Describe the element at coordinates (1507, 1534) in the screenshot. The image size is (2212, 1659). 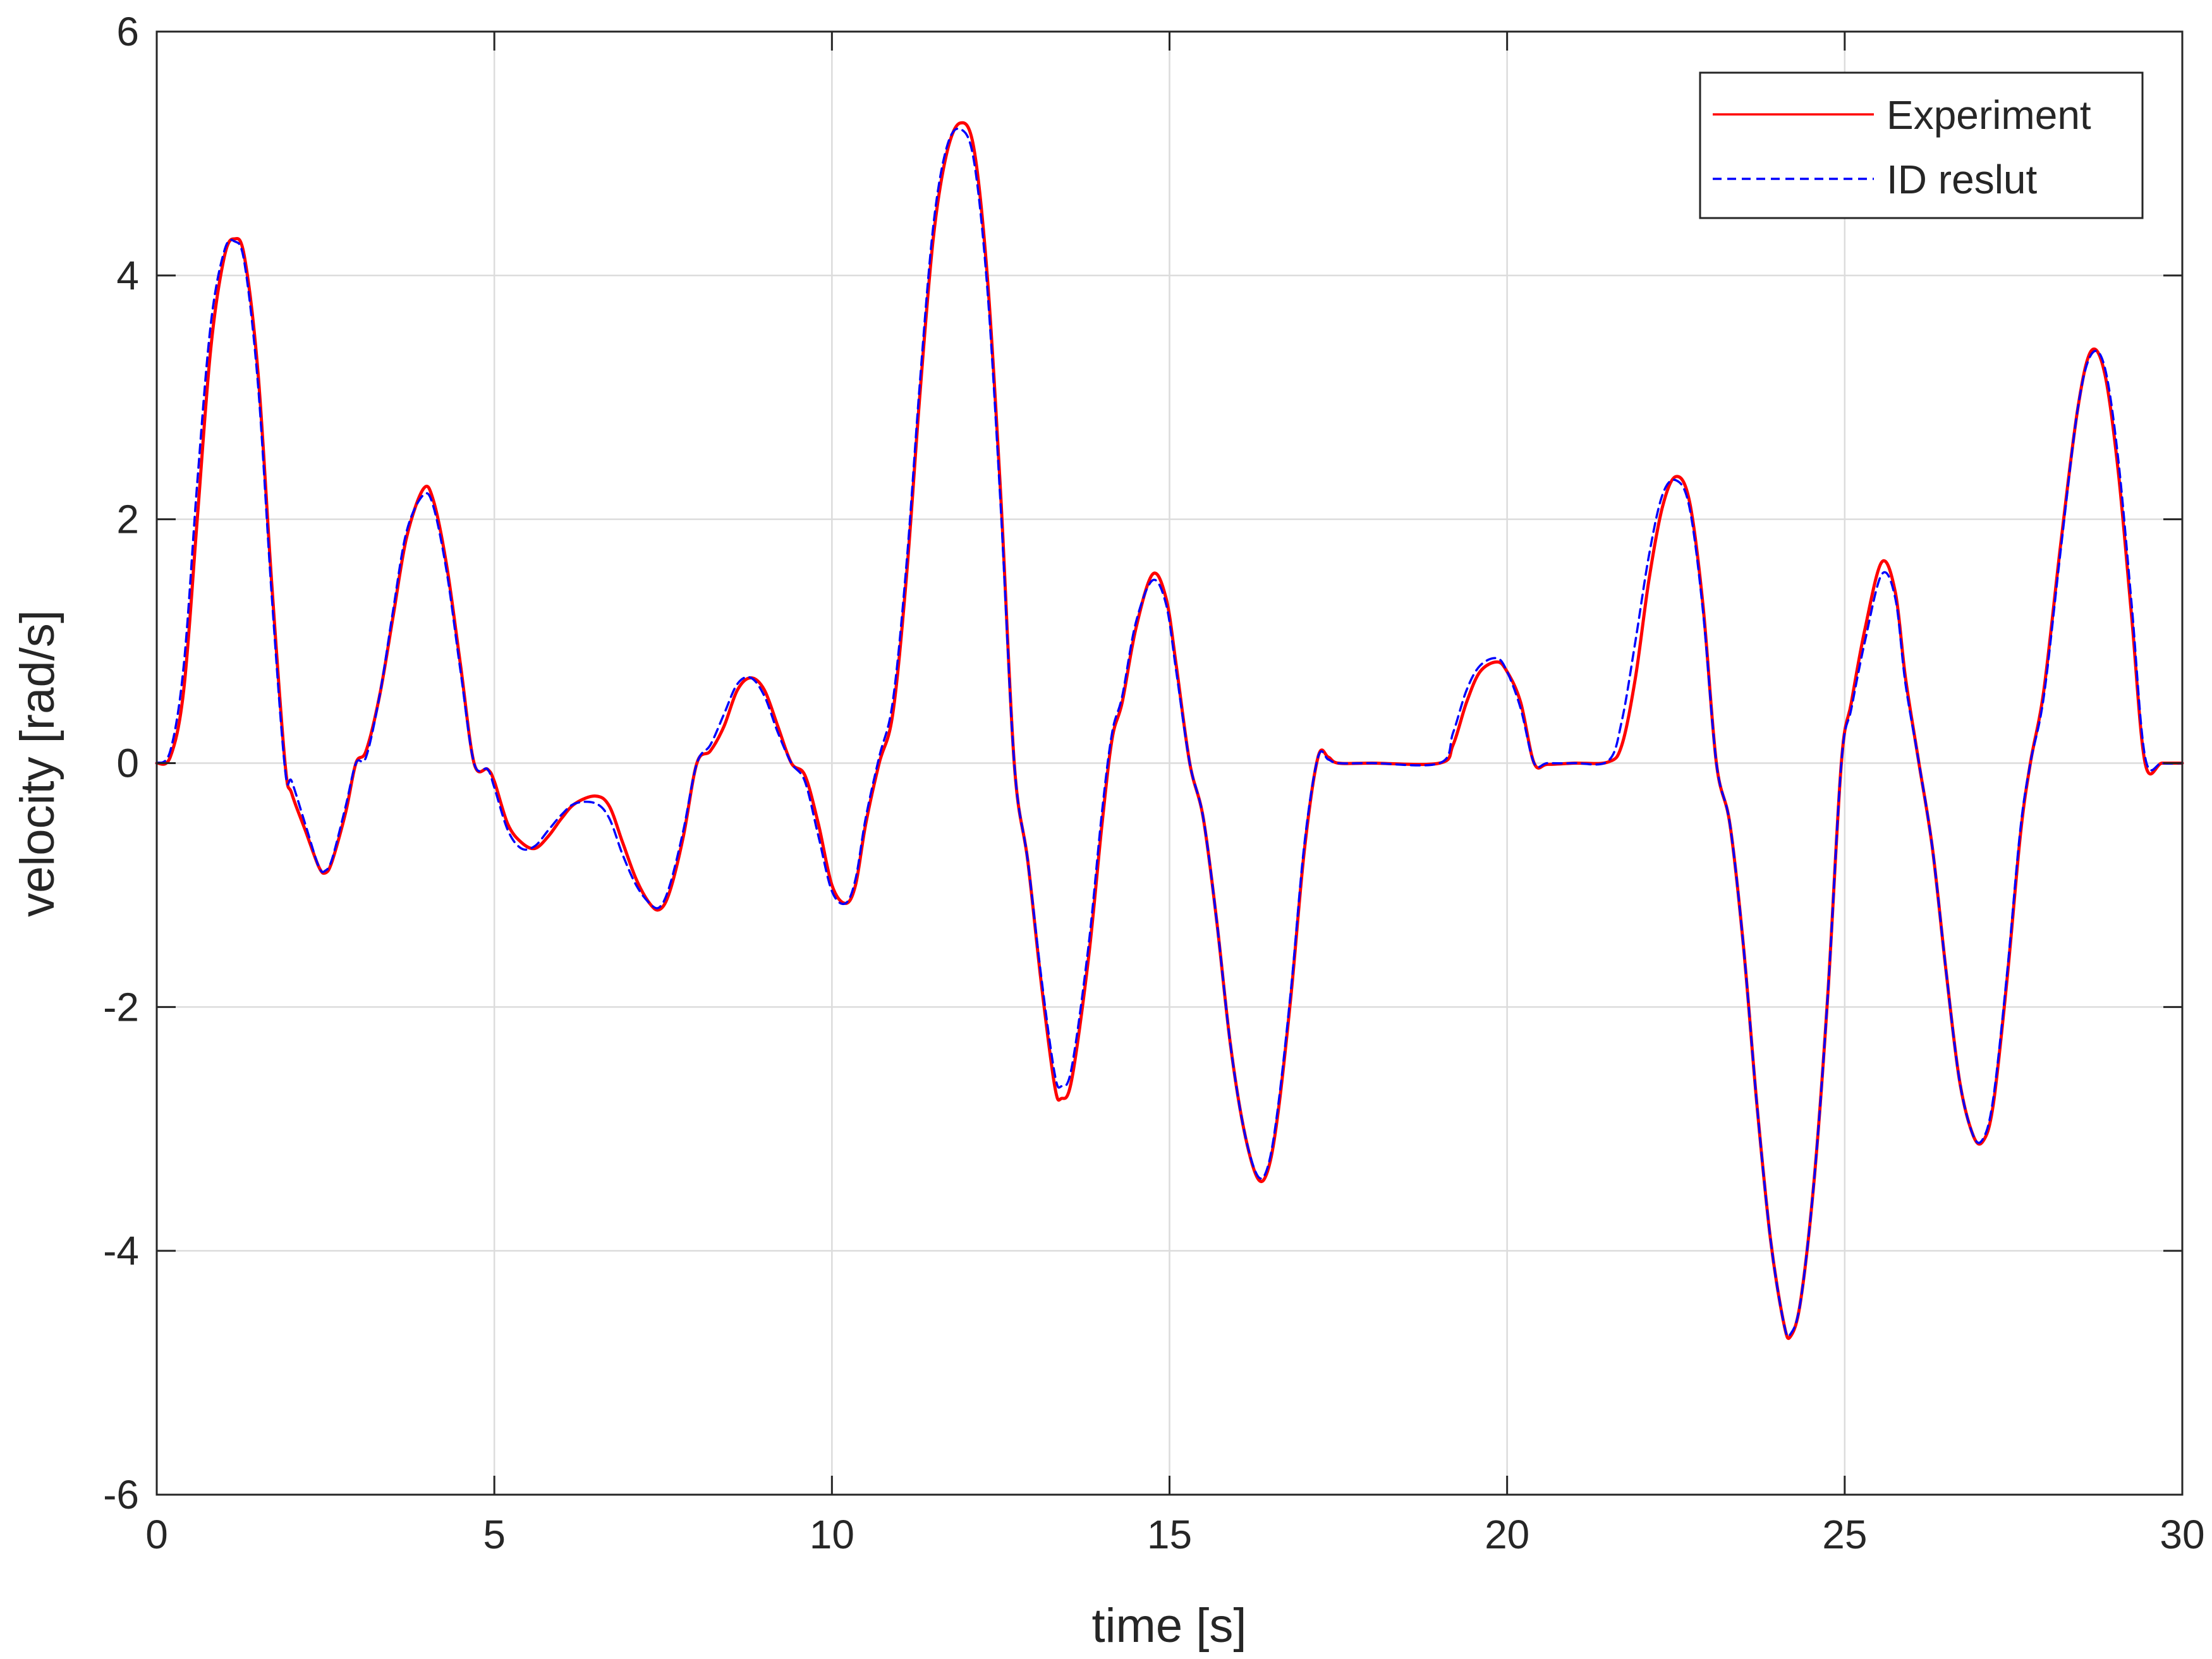
I see `x-tick-label: 20` at that location.